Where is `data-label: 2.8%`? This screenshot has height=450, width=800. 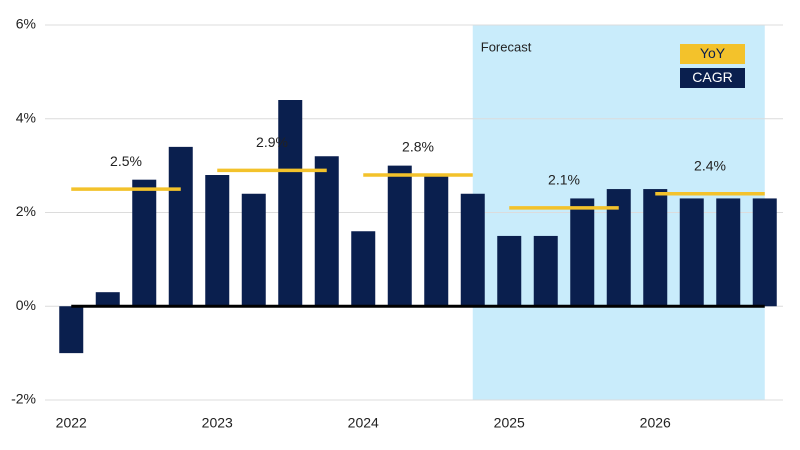
data-label: 2.8% is located at coordinates (418, 147).